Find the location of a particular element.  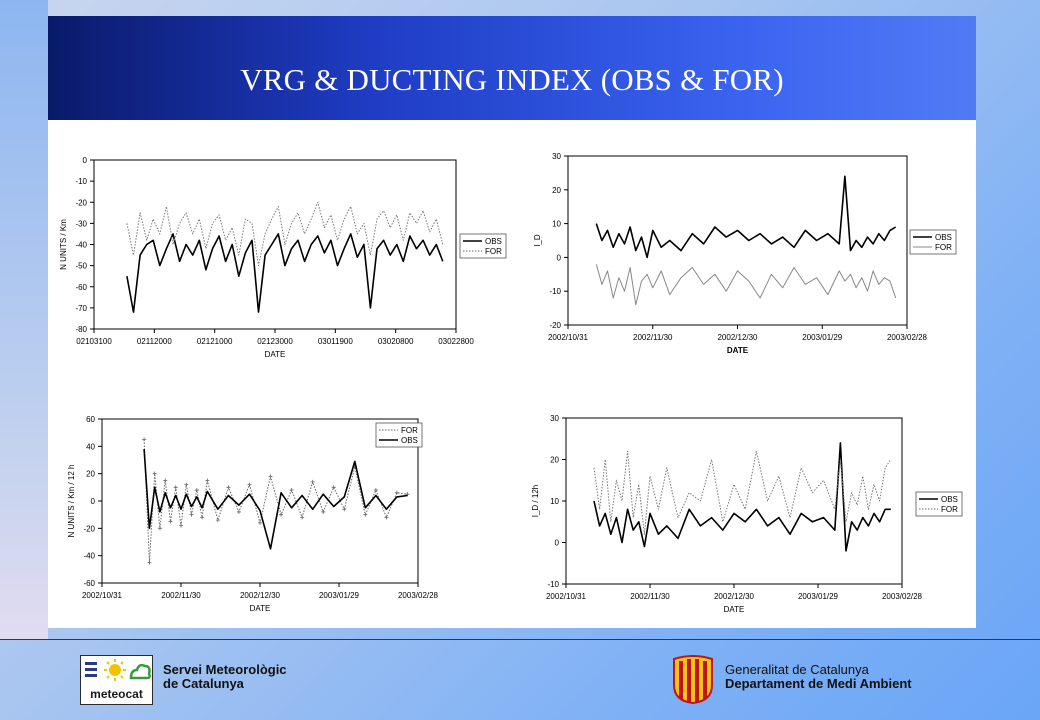

meteocat-logo: meteocat is located at coordinates (116, 680).